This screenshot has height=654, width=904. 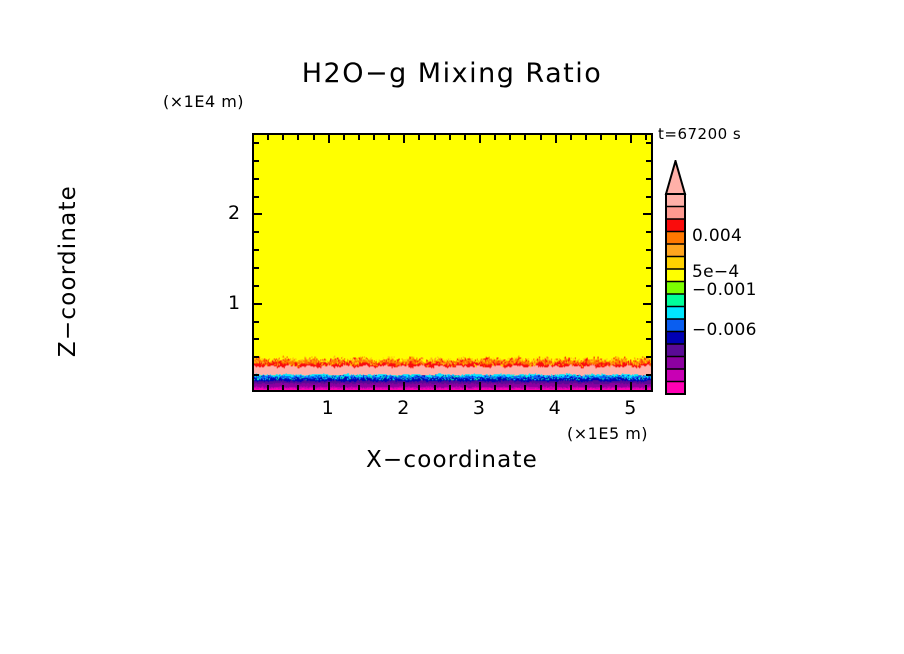 I want to click on colorbar-band-yellow, so click(x=675, y=276).